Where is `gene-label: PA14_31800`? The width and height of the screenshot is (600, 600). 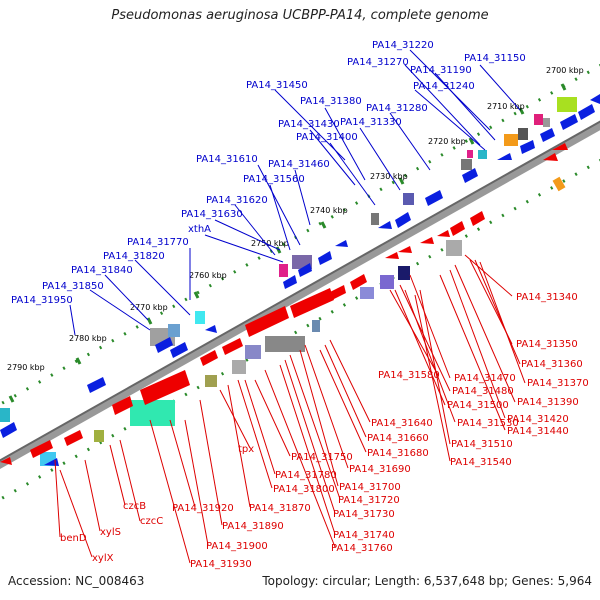 gene-label: PA14_31800 is located at coordinates (304, 489).